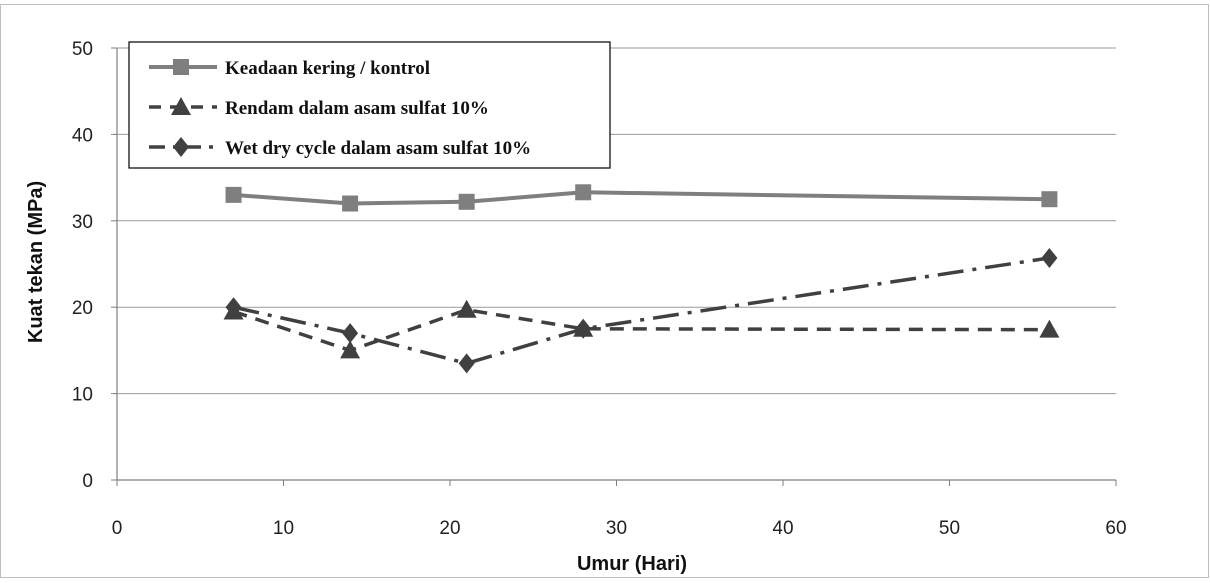 Image resolution: width=1210 pixels, height=583 pixels. What do you see at coordinates (378, 148) in the screenshot?
I see `legend-label-3: Wet dry cycle dalam asam sulfat 10%` at bounding box center [378, 148].